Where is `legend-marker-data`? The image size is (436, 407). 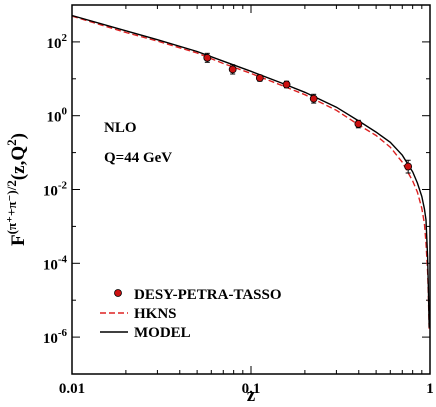 legend-marker-data is located at coordinates (118, 293).